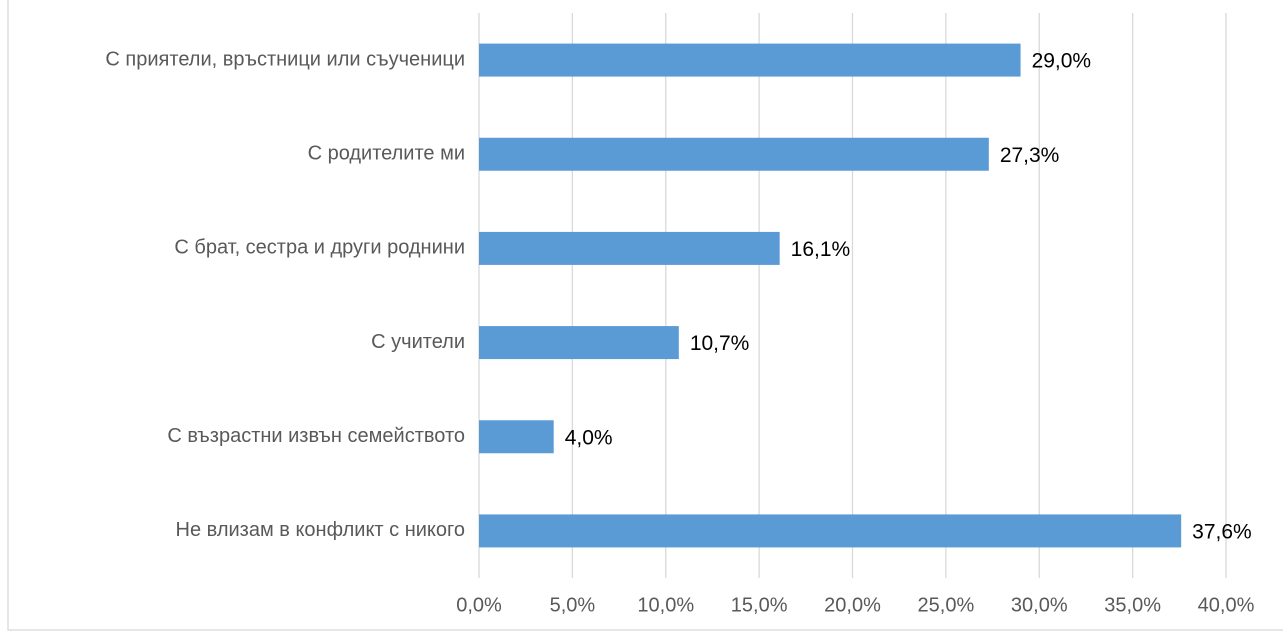 Image resolution: width=1283 pixels, height=632 pixels. I want to click on x-tick-label: 25,0%, so click(946, 605).